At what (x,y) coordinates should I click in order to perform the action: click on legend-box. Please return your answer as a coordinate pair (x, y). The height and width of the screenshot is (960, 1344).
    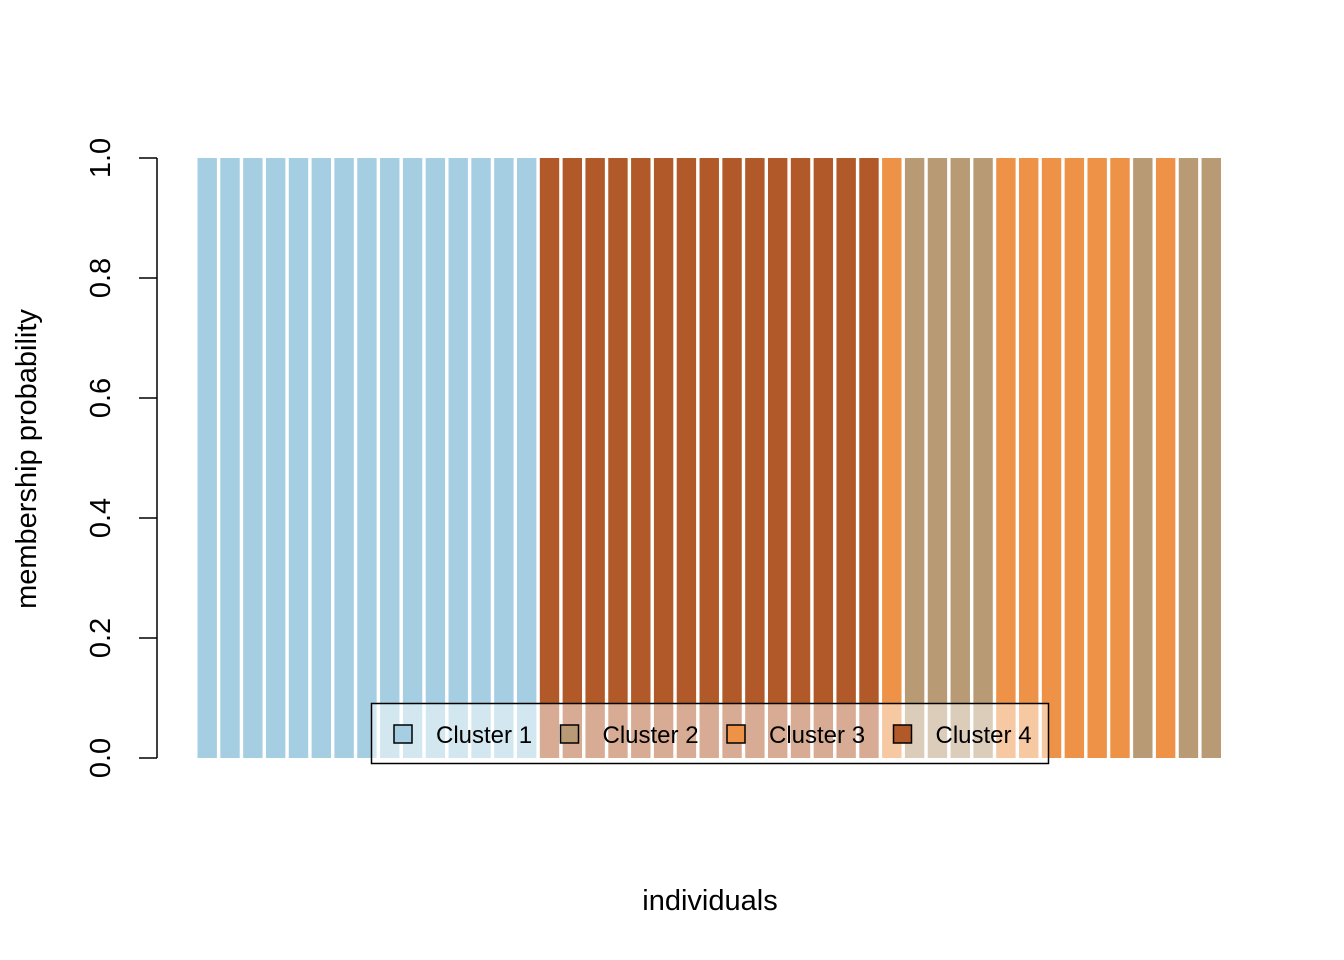
    Looking at the image, I should click on (710, 733).